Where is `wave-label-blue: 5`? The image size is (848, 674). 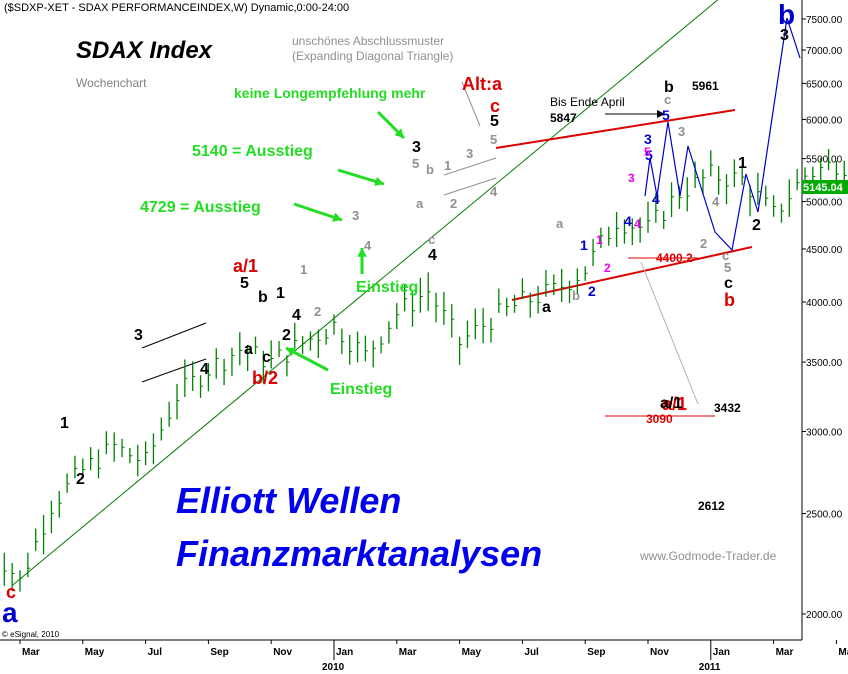 wave-label-blue: 5 is located at coordinates (649, 155).